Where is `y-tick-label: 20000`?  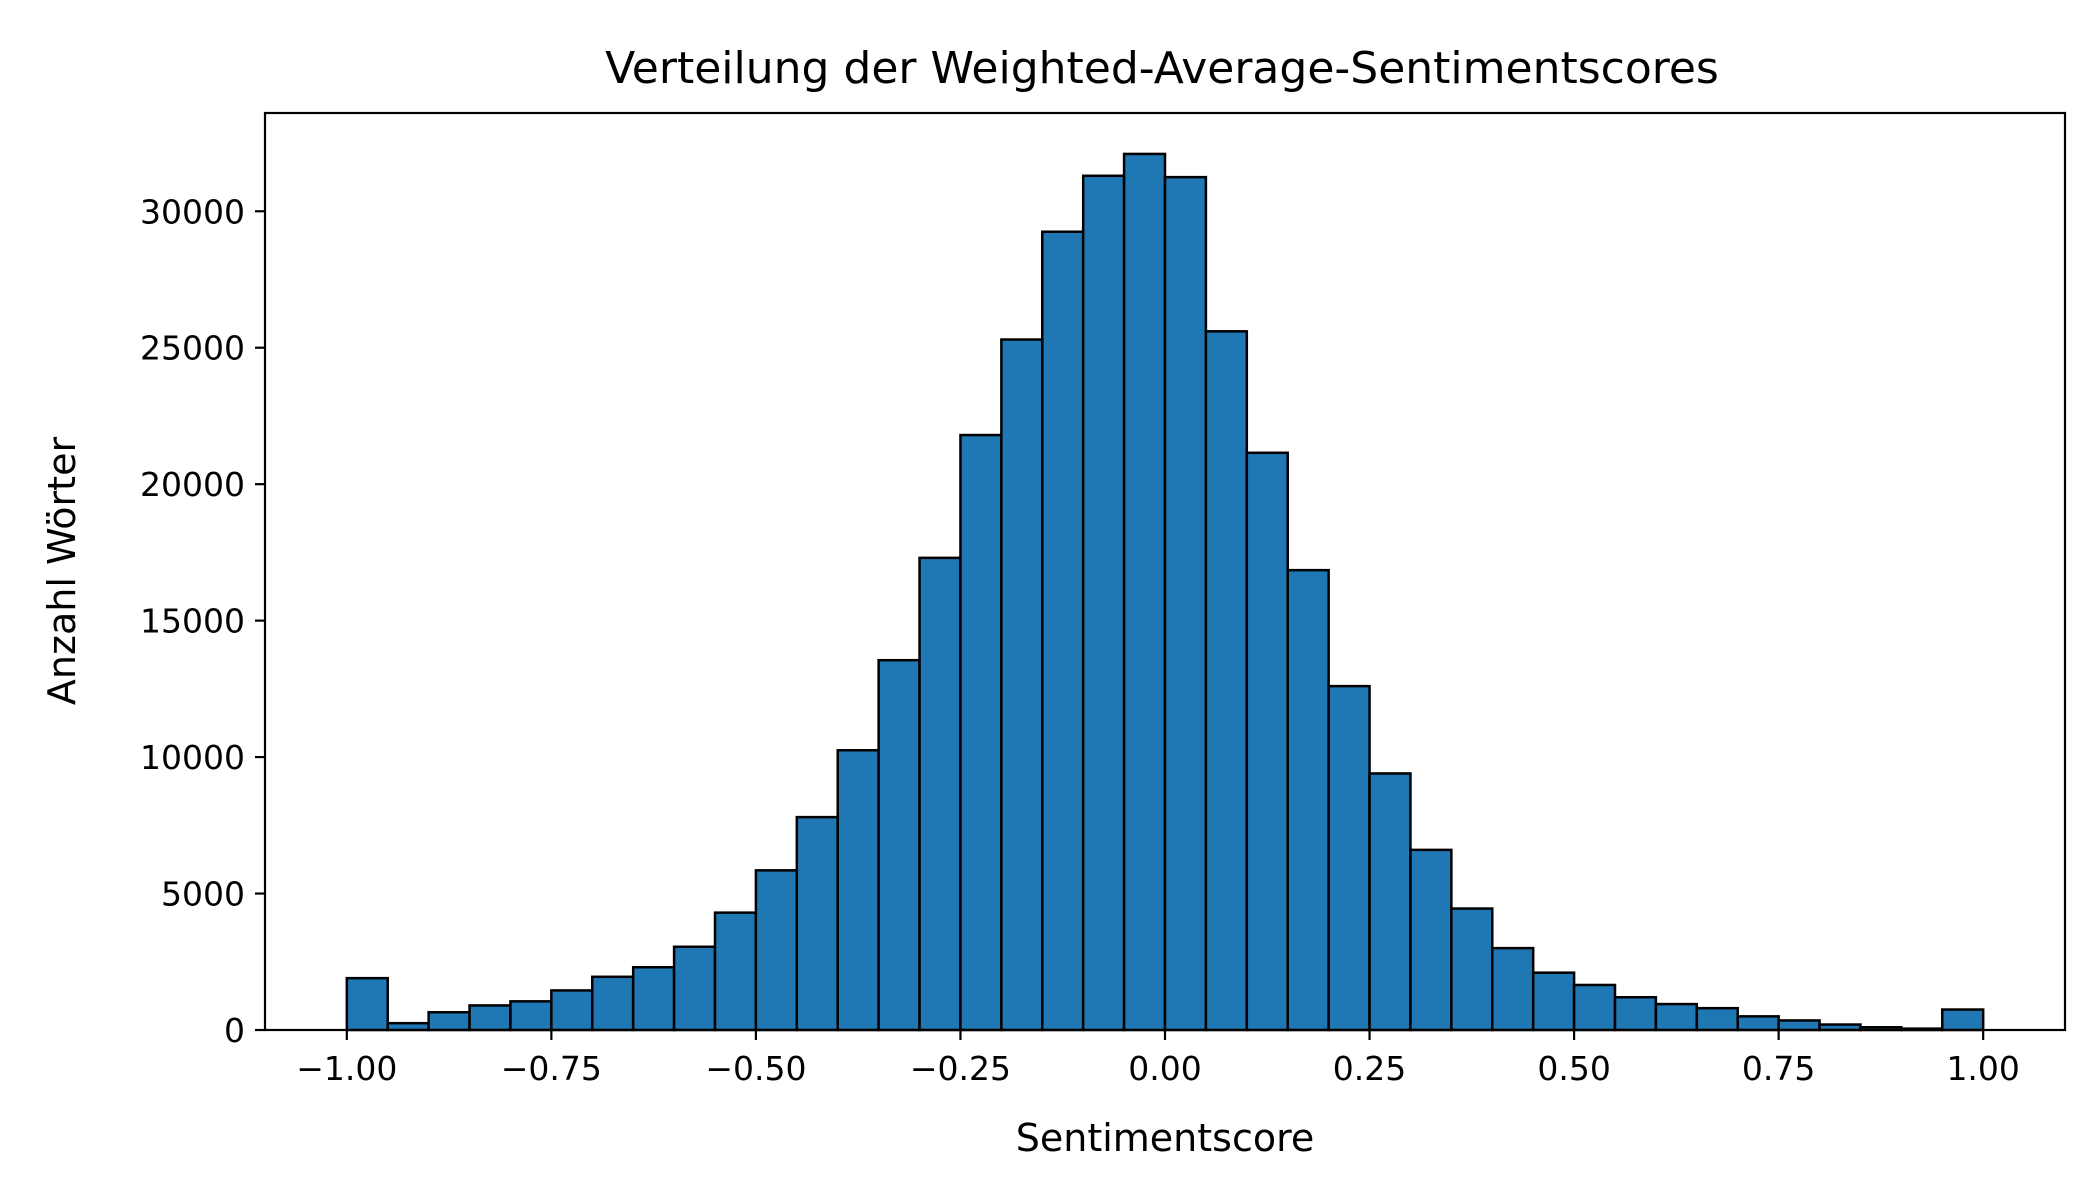
y-tick-label: 20000 is located at coordinates (192, 484).